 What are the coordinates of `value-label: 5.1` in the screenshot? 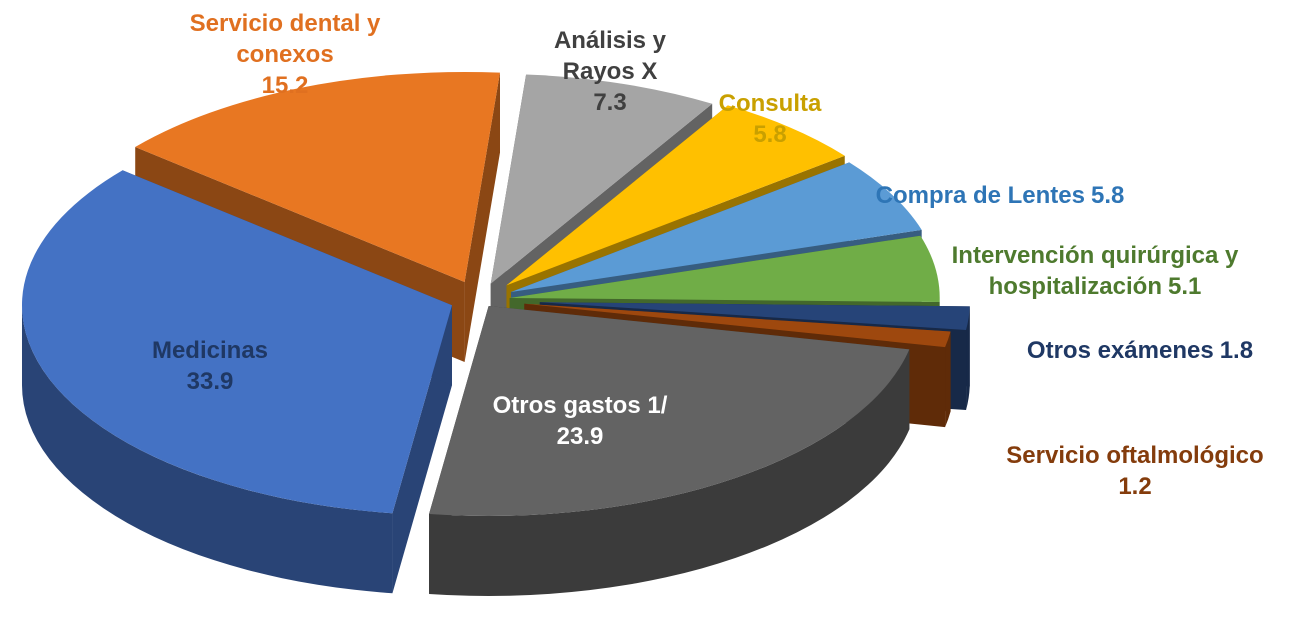 It's located at (1184, 286).